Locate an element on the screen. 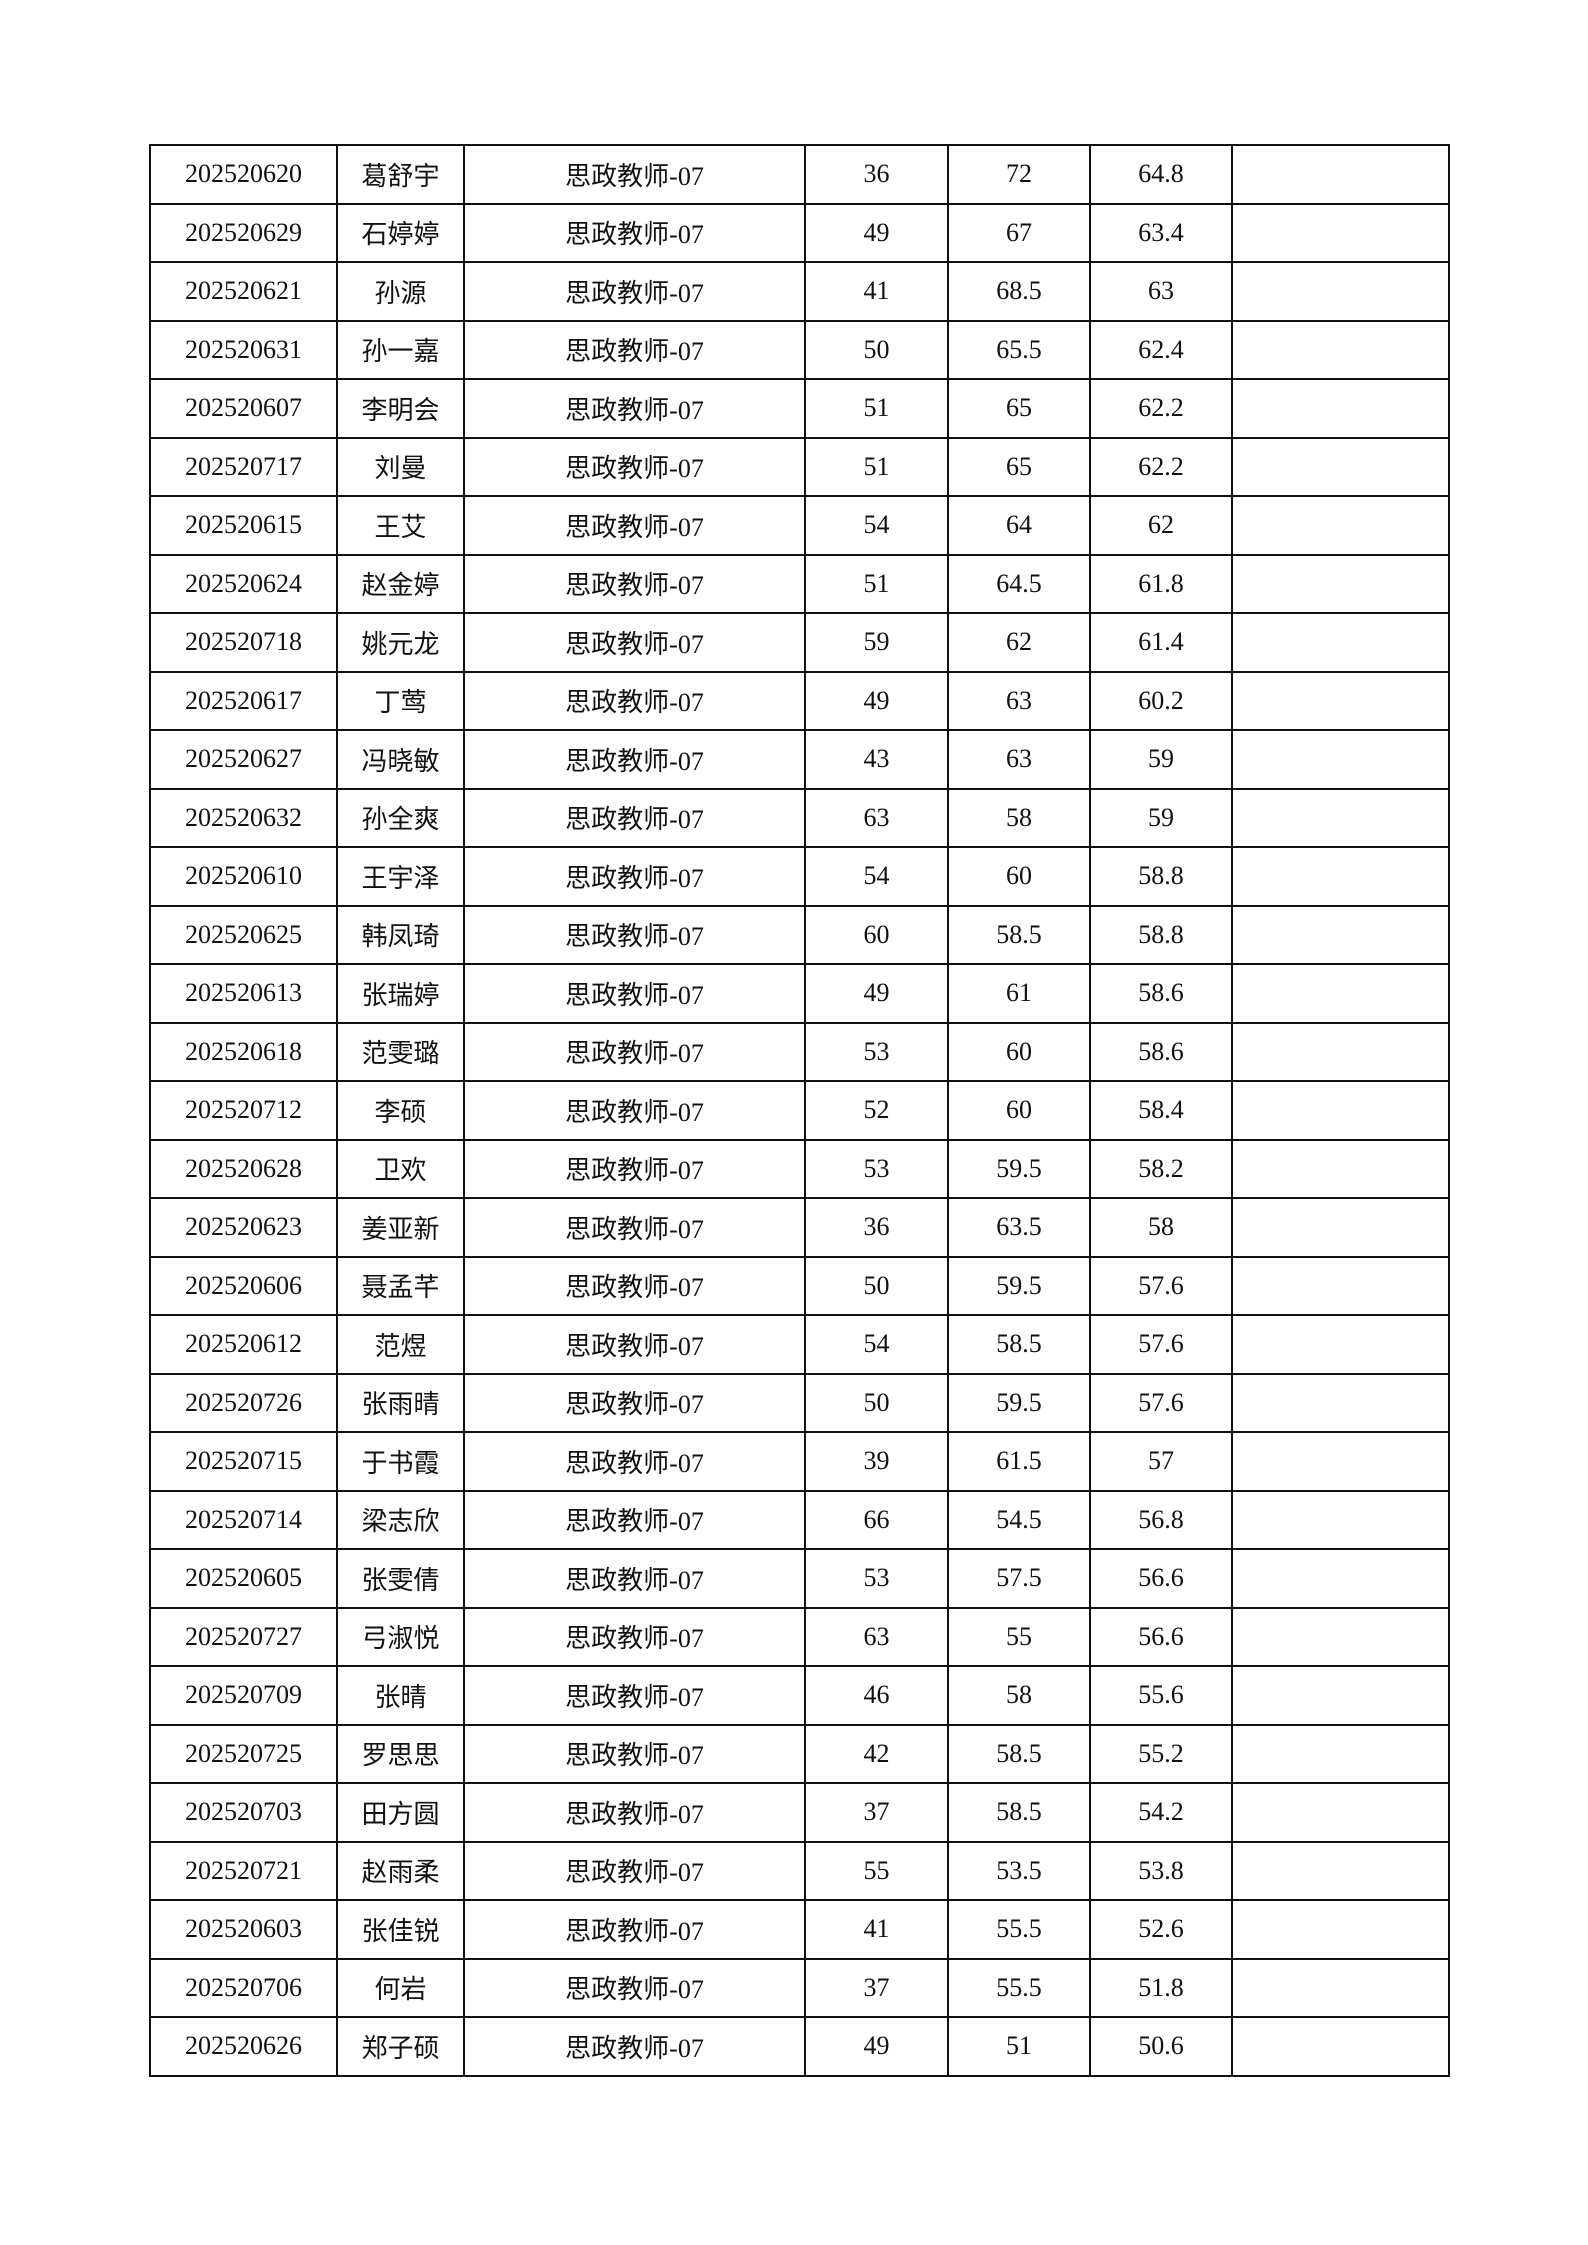 The height and width of the screenshot is (2245, 1588). name-cell: 梁志欣 is located at coordinates (400, 1519).